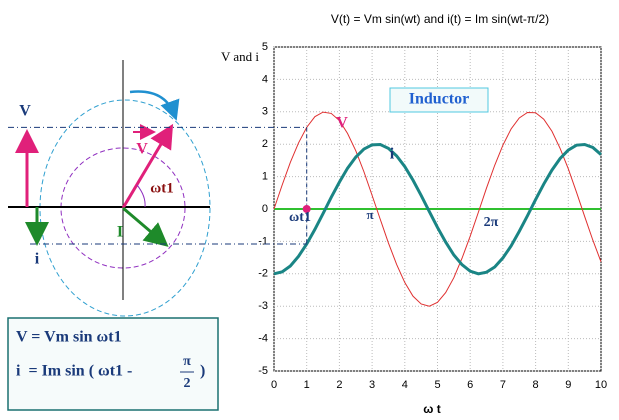 Image resolution: width=619 pixels, height=420 pixels. What do you see at coordinates (187, 383) in the screenshot?
I see `formula: 2` at bounding box center [187, 383].